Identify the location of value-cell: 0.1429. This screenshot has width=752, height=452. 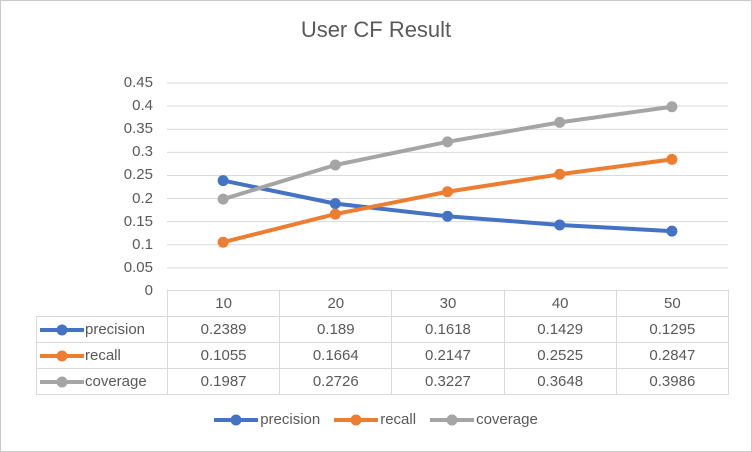
(560, 329).